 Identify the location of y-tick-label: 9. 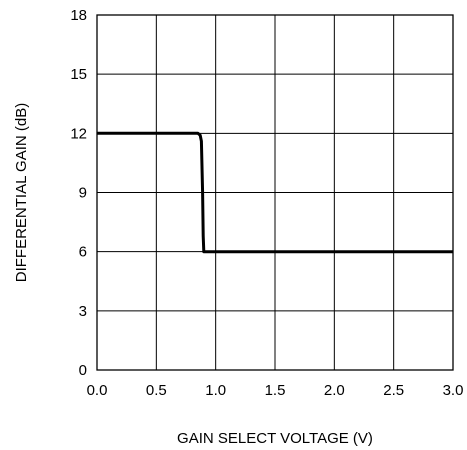
(83, 193).